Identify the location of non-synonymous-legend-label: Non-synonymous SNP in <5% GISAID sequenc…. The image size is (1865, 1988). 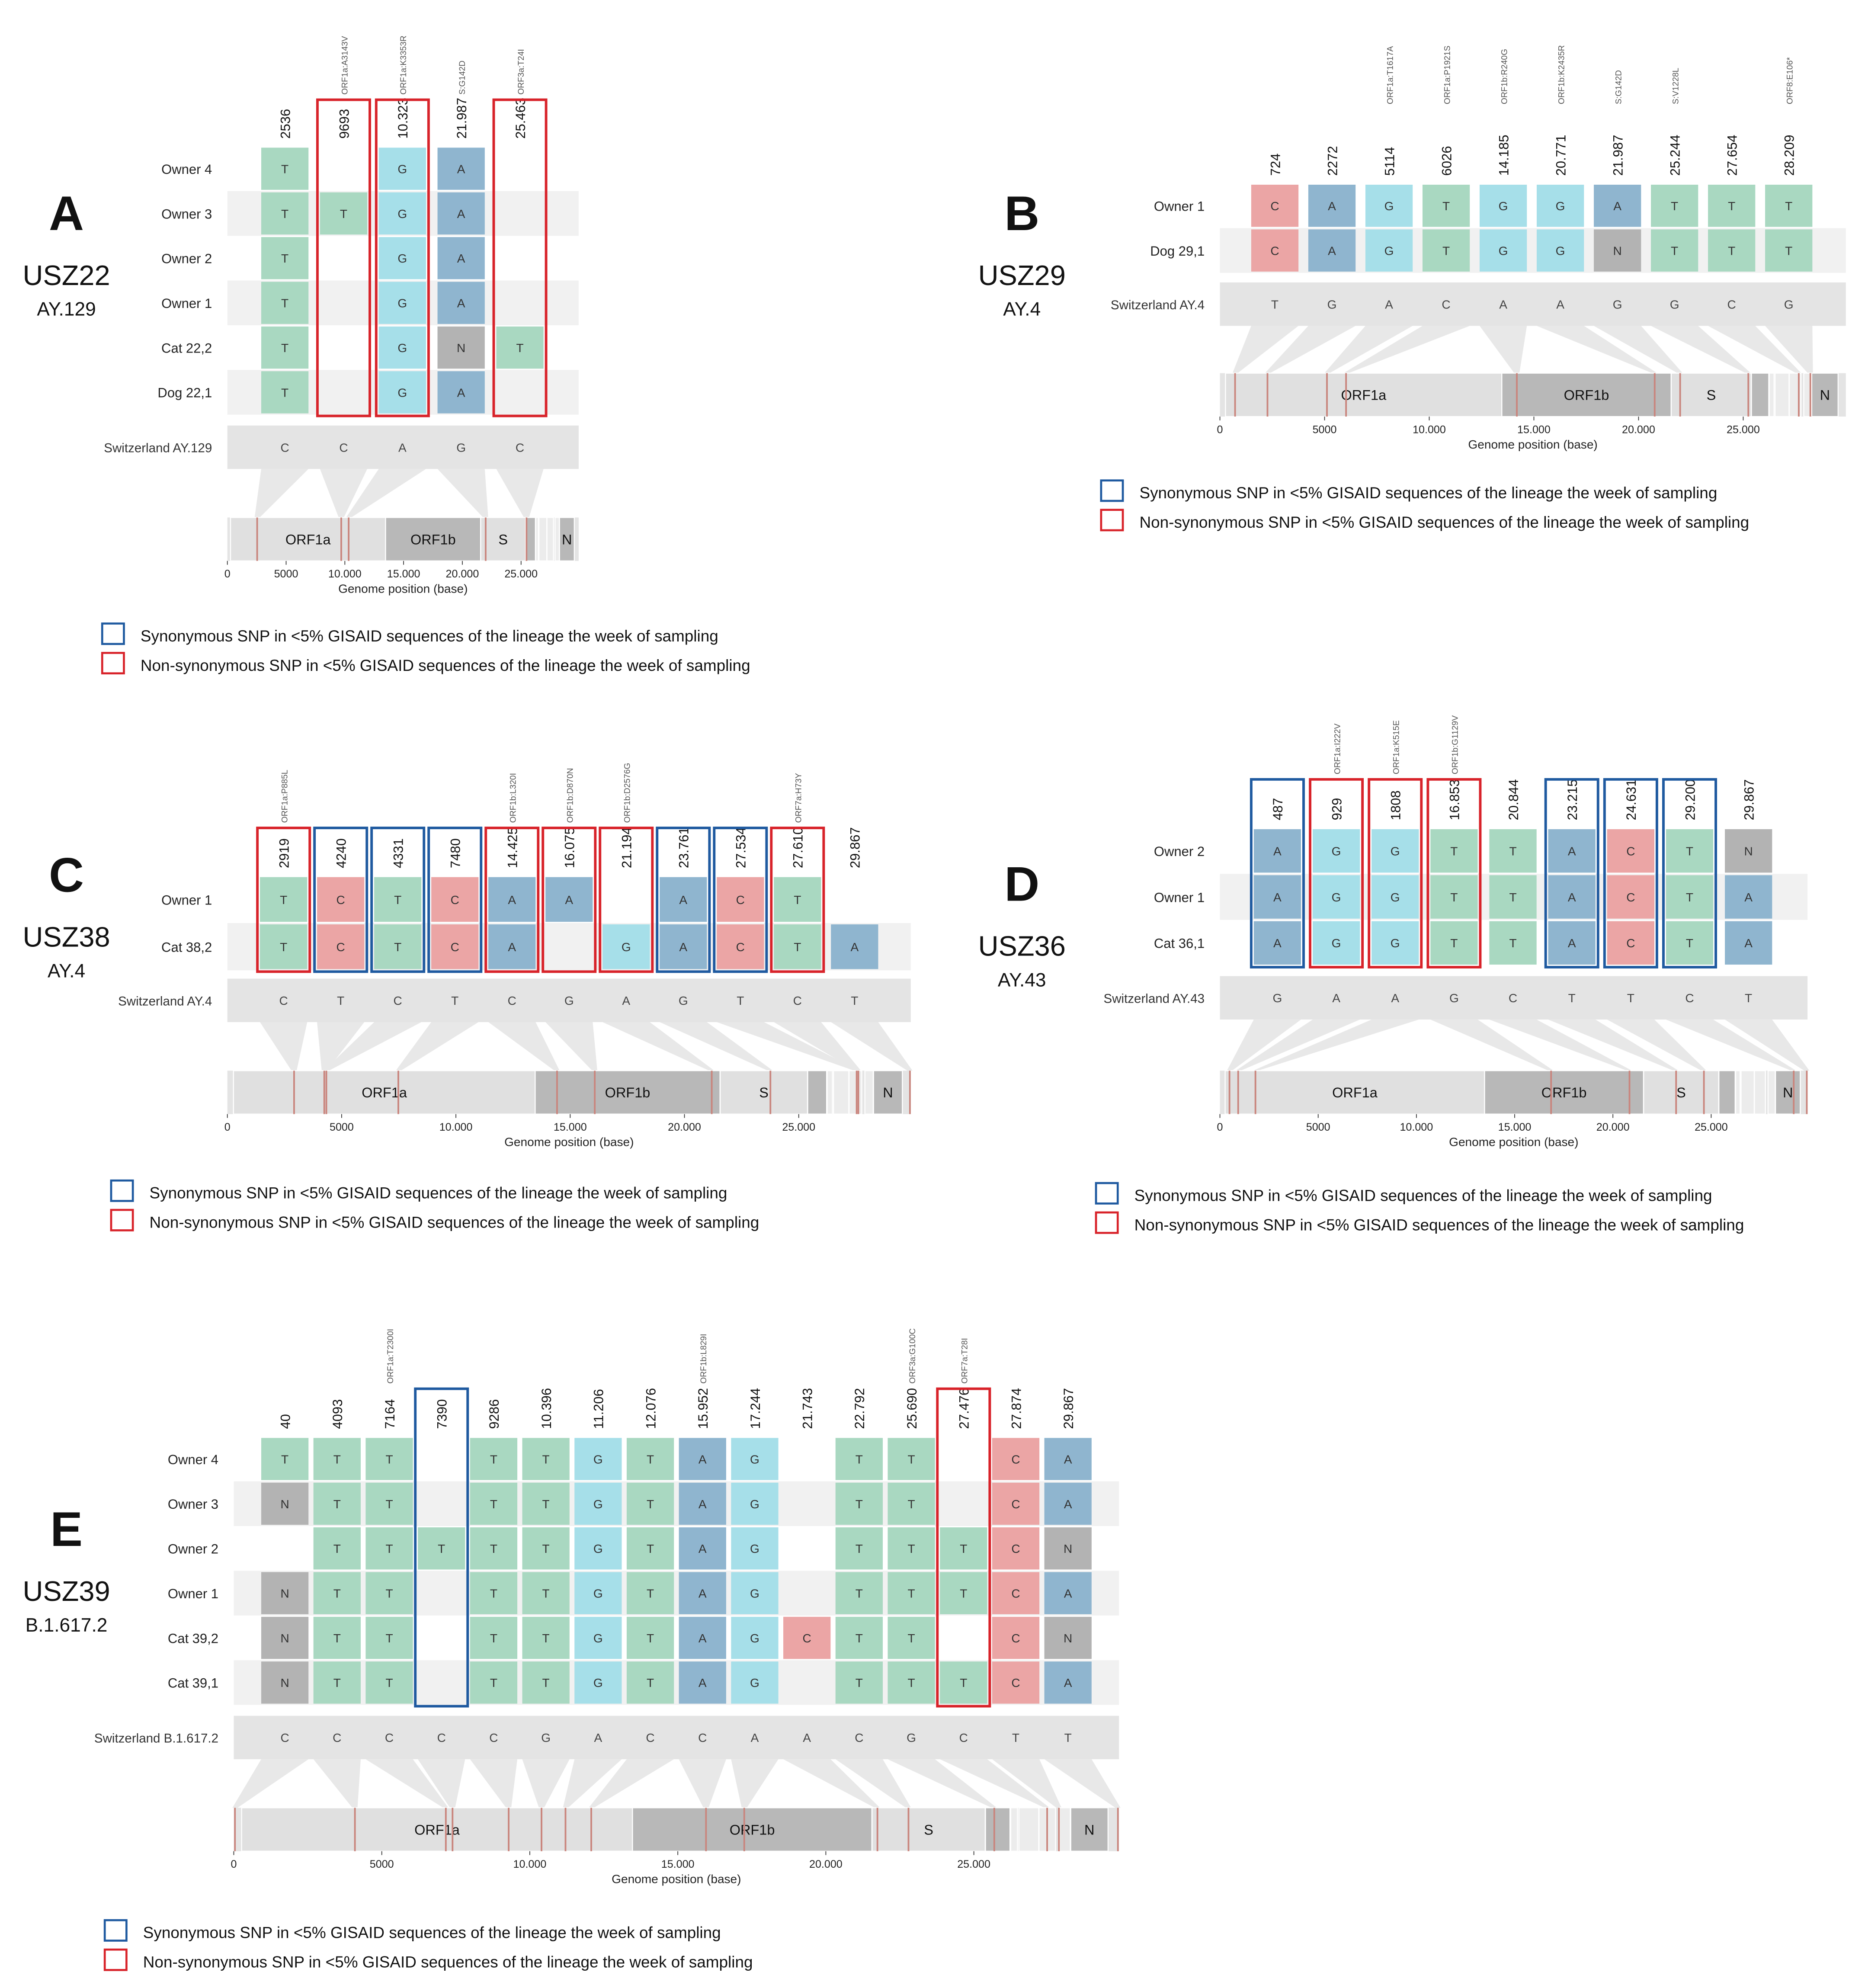
(448, 1962).